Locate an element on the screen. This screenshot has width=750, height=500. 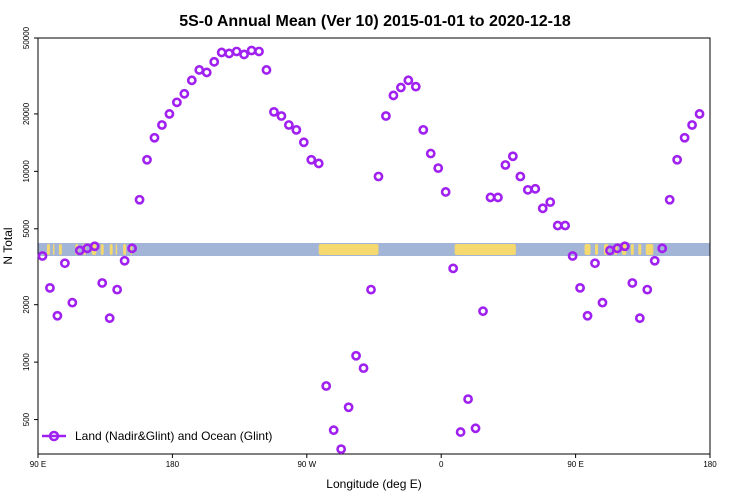
legend-label: Land (Nadir&Glint) and Ocean (Glint) is located at coordinates (173, 436).